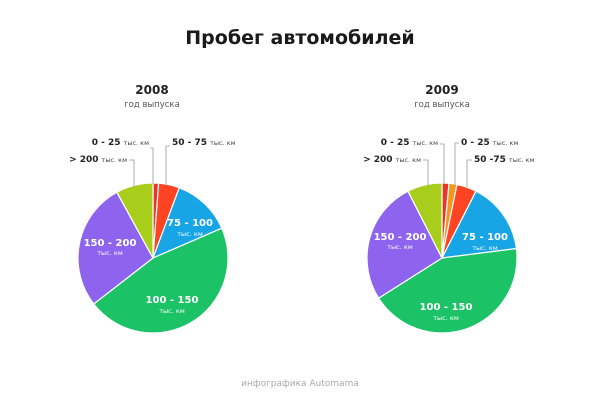  I want to click on credit-text: инфографика Automama, so click(300, 384).